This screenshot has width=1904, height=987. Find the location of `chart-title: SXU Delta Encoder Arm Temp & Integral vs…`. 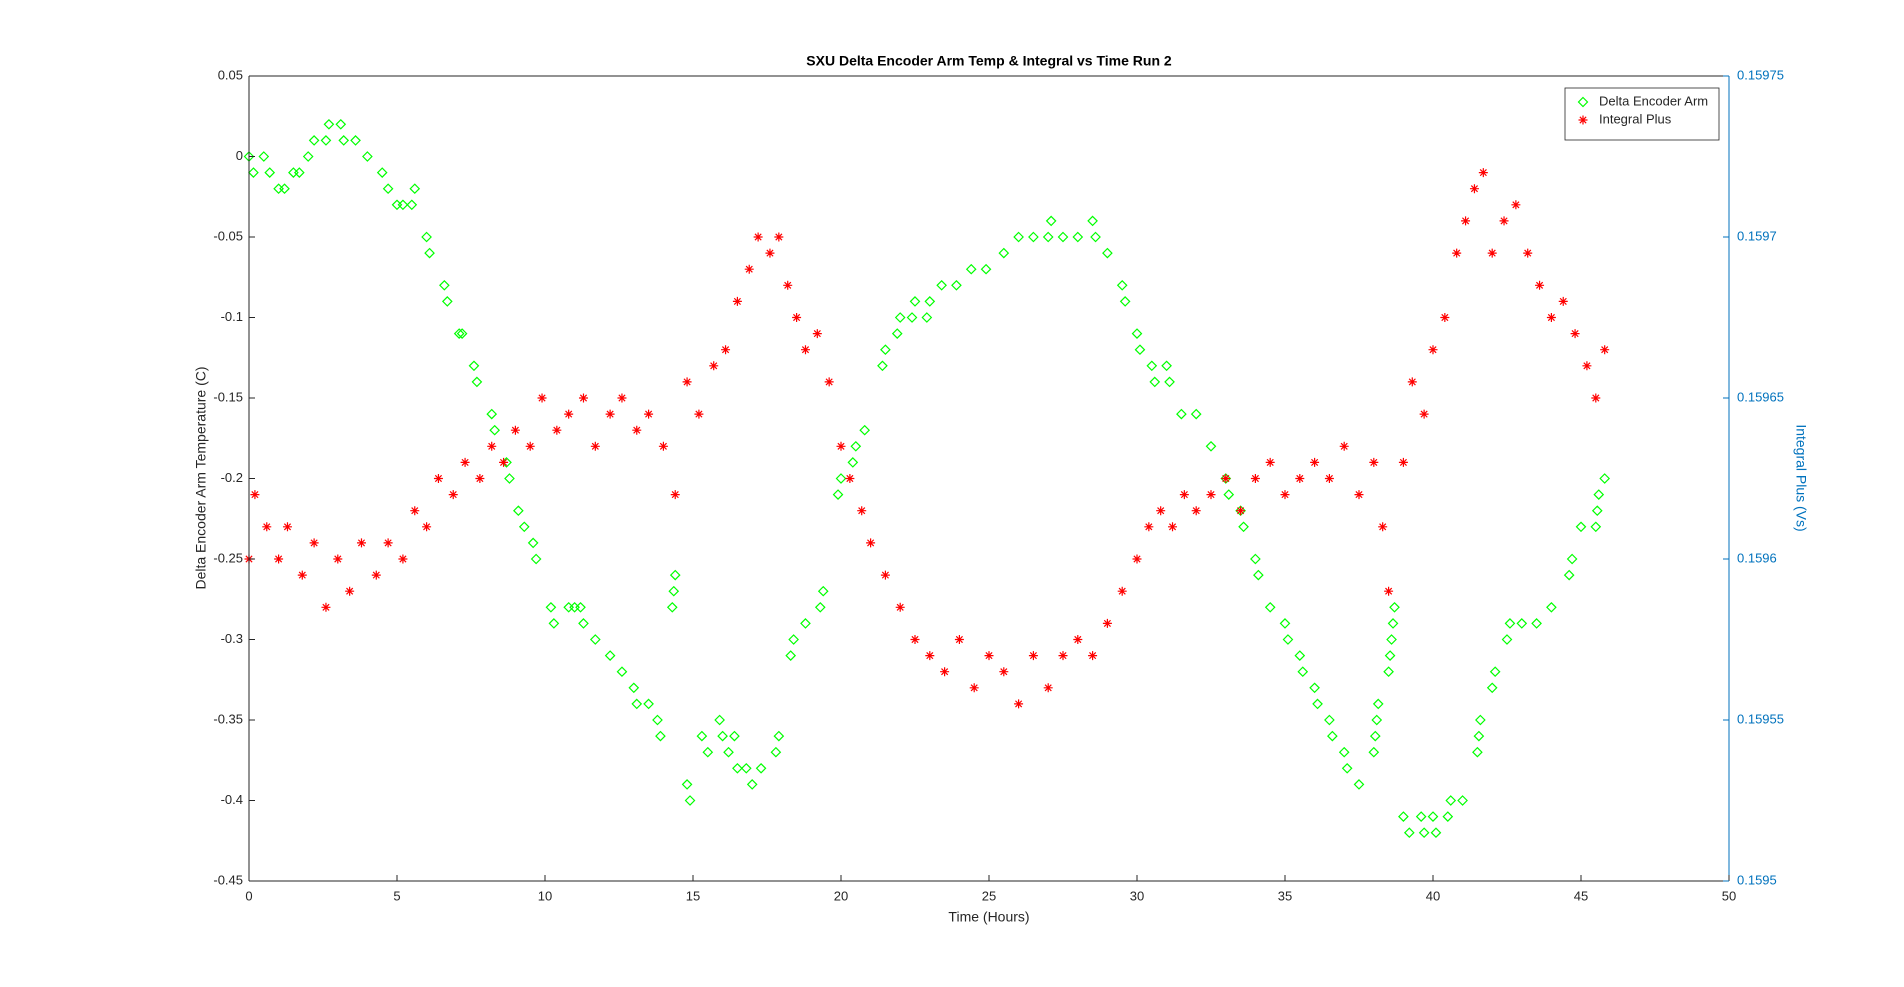

chart-title: SXU Delta Encoder Arm Temp & Integral vs… is located at coordinates (989, 61).